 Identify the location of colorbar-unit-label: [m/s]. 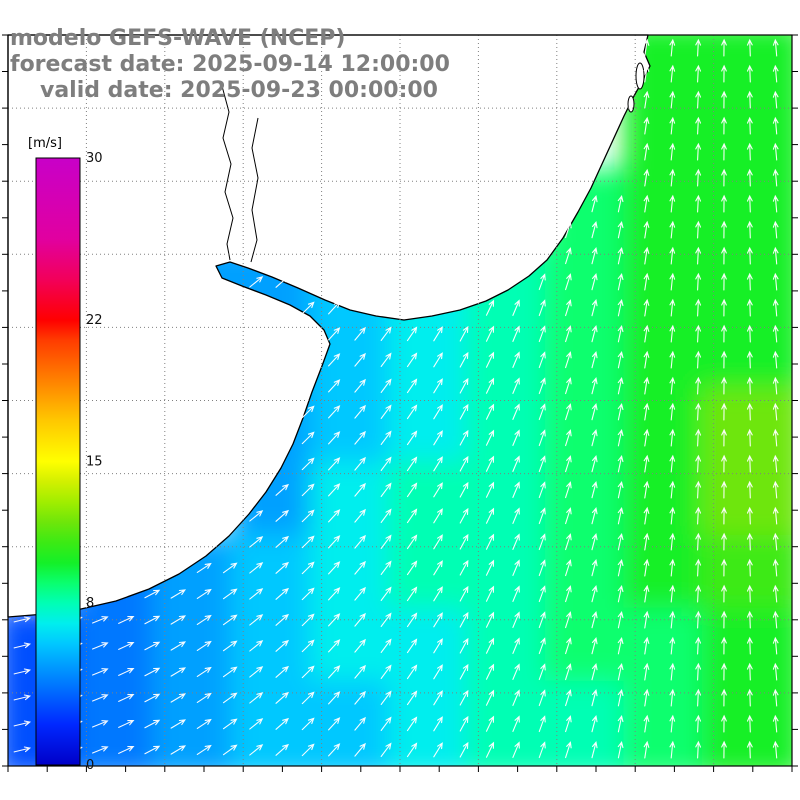
(45, 143).